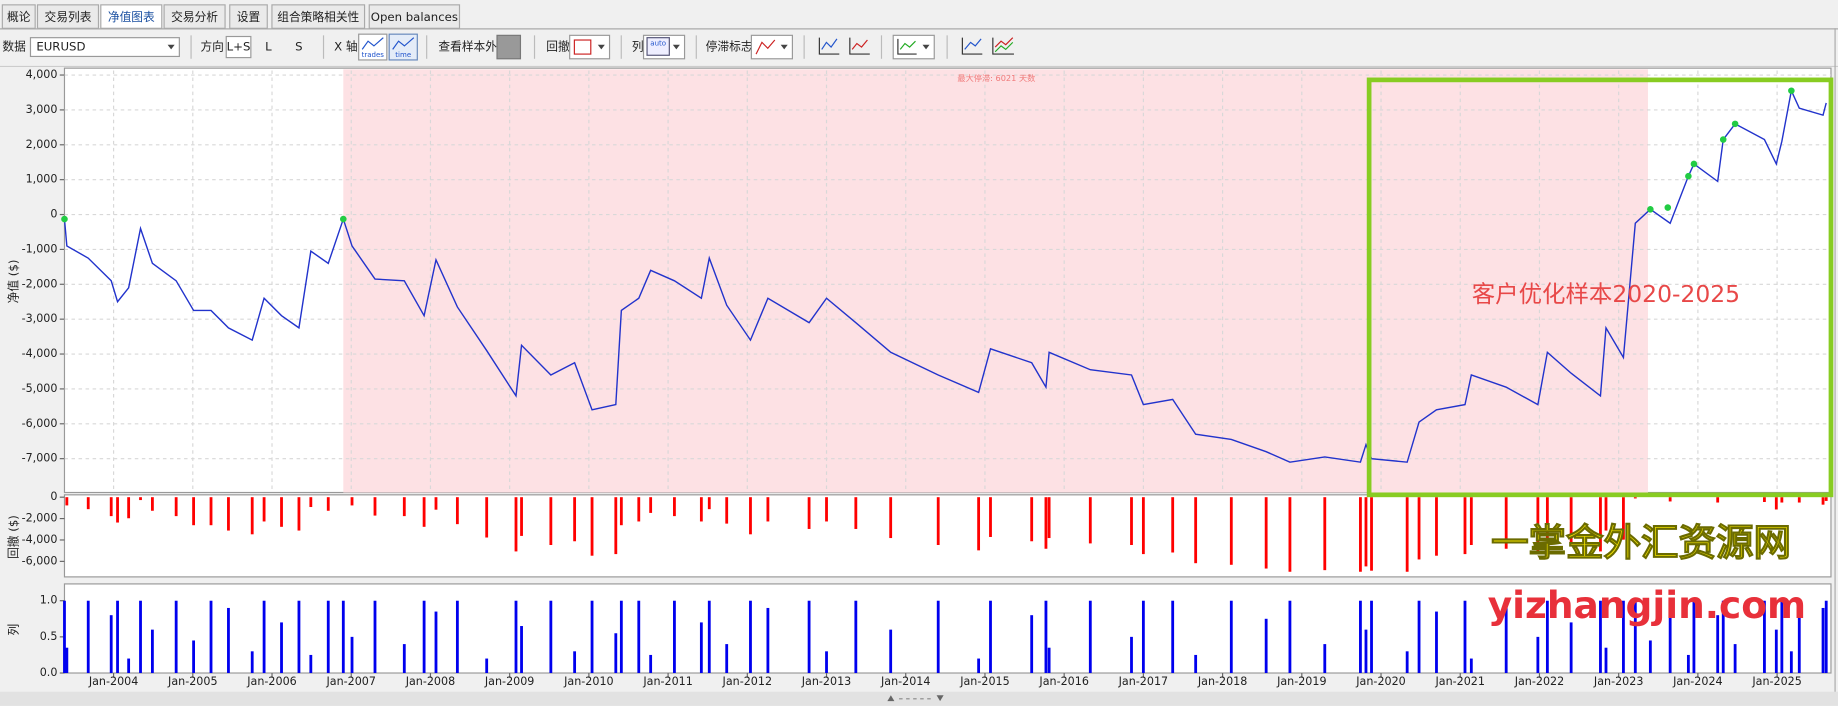 The width and height of the screenshot is (1838, 706). What do you see at coordinates (40, 423) in the screenshot?
I see `y-tick-label: -6,000` at bounding box center [40, 423].